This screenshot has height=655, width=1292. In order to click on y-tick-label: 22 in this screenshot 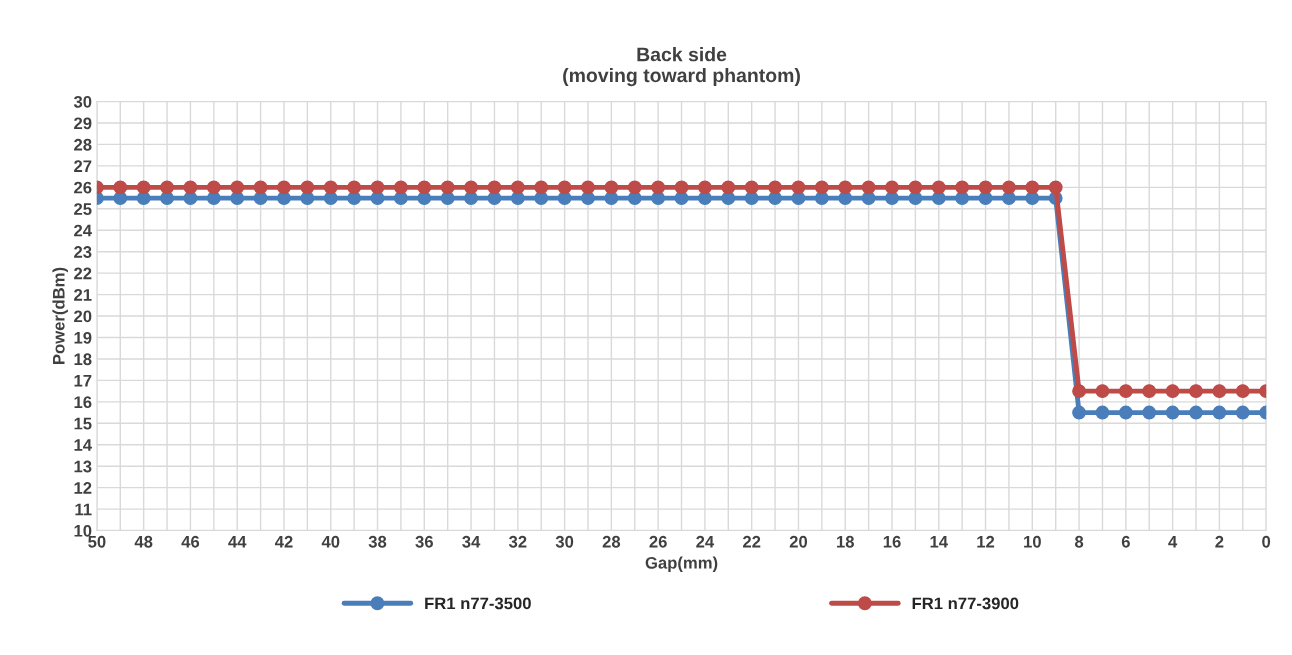, I will do `click(83, 273)`.